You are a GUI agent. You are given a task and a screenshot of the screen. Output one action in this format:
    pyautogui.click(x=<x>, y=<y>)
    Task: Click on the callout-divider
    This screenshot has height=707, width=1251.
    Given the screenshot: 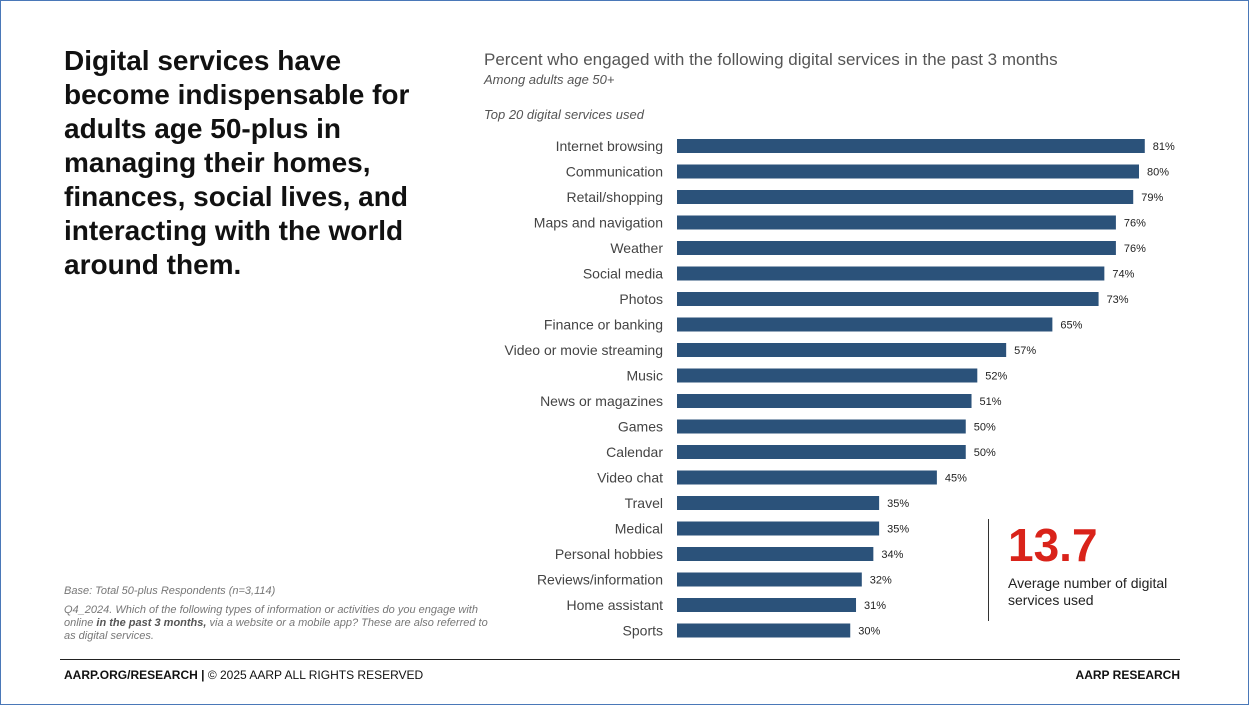 What is the action you would take?
    pyautogui.click(x=988, y=570)
    